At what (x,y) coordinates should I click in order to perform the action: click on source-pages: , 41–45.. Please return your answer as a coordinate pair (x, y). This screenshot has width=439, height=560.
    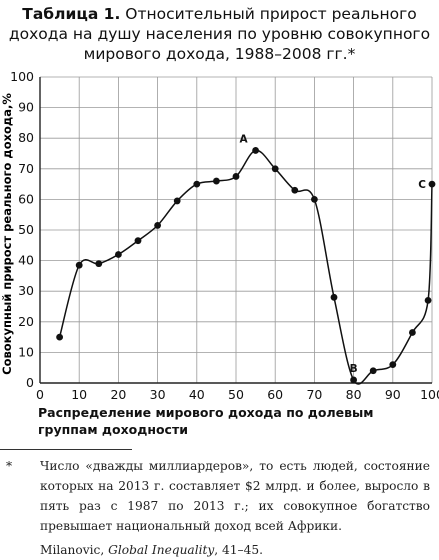
    Looking at the image, I should click on (239, 550).